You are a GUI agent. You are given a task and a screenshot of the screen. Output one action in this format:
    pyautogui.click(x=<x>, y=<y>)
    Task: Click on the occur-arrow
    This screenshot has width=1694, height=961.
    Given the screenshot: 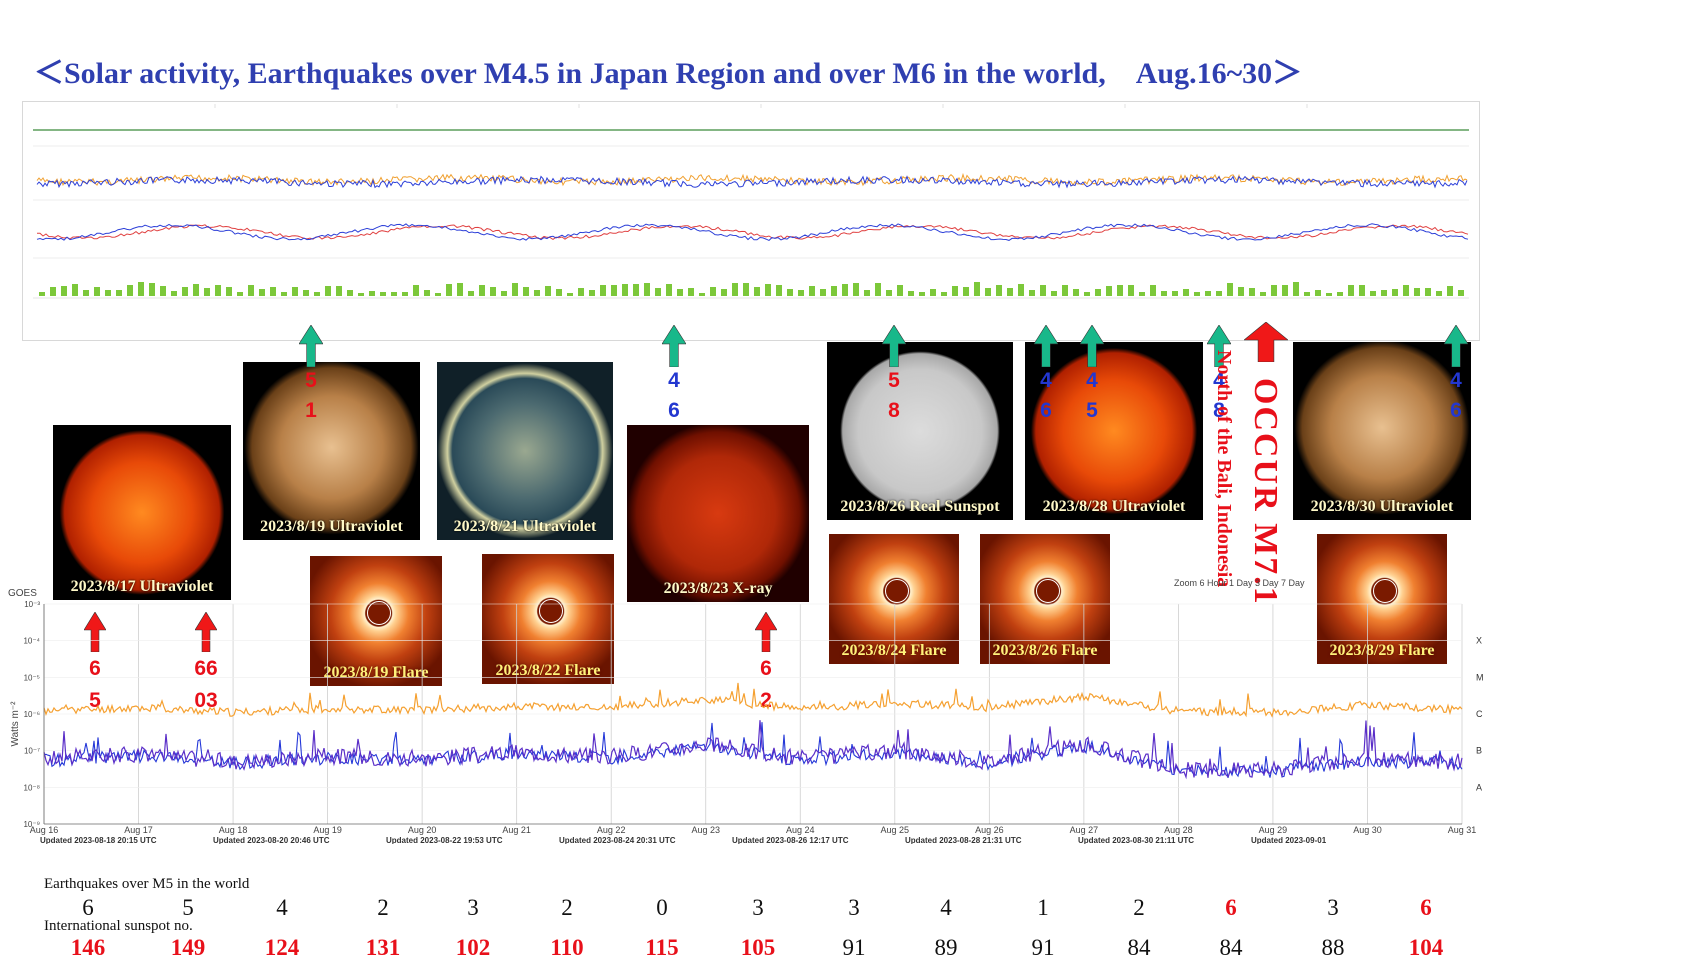 What is the action you would take?
    pyautogui.click(x=1266, y=342)
    